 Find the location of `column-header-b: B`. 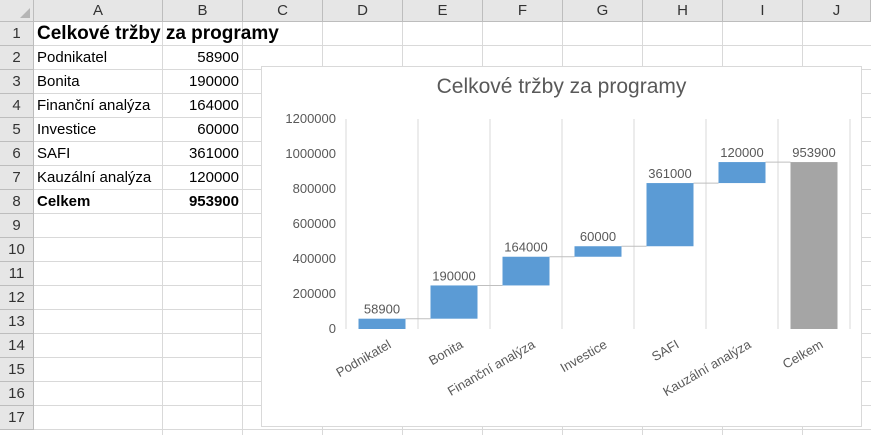

column-header-b: B is located at coordinates (203, 11).